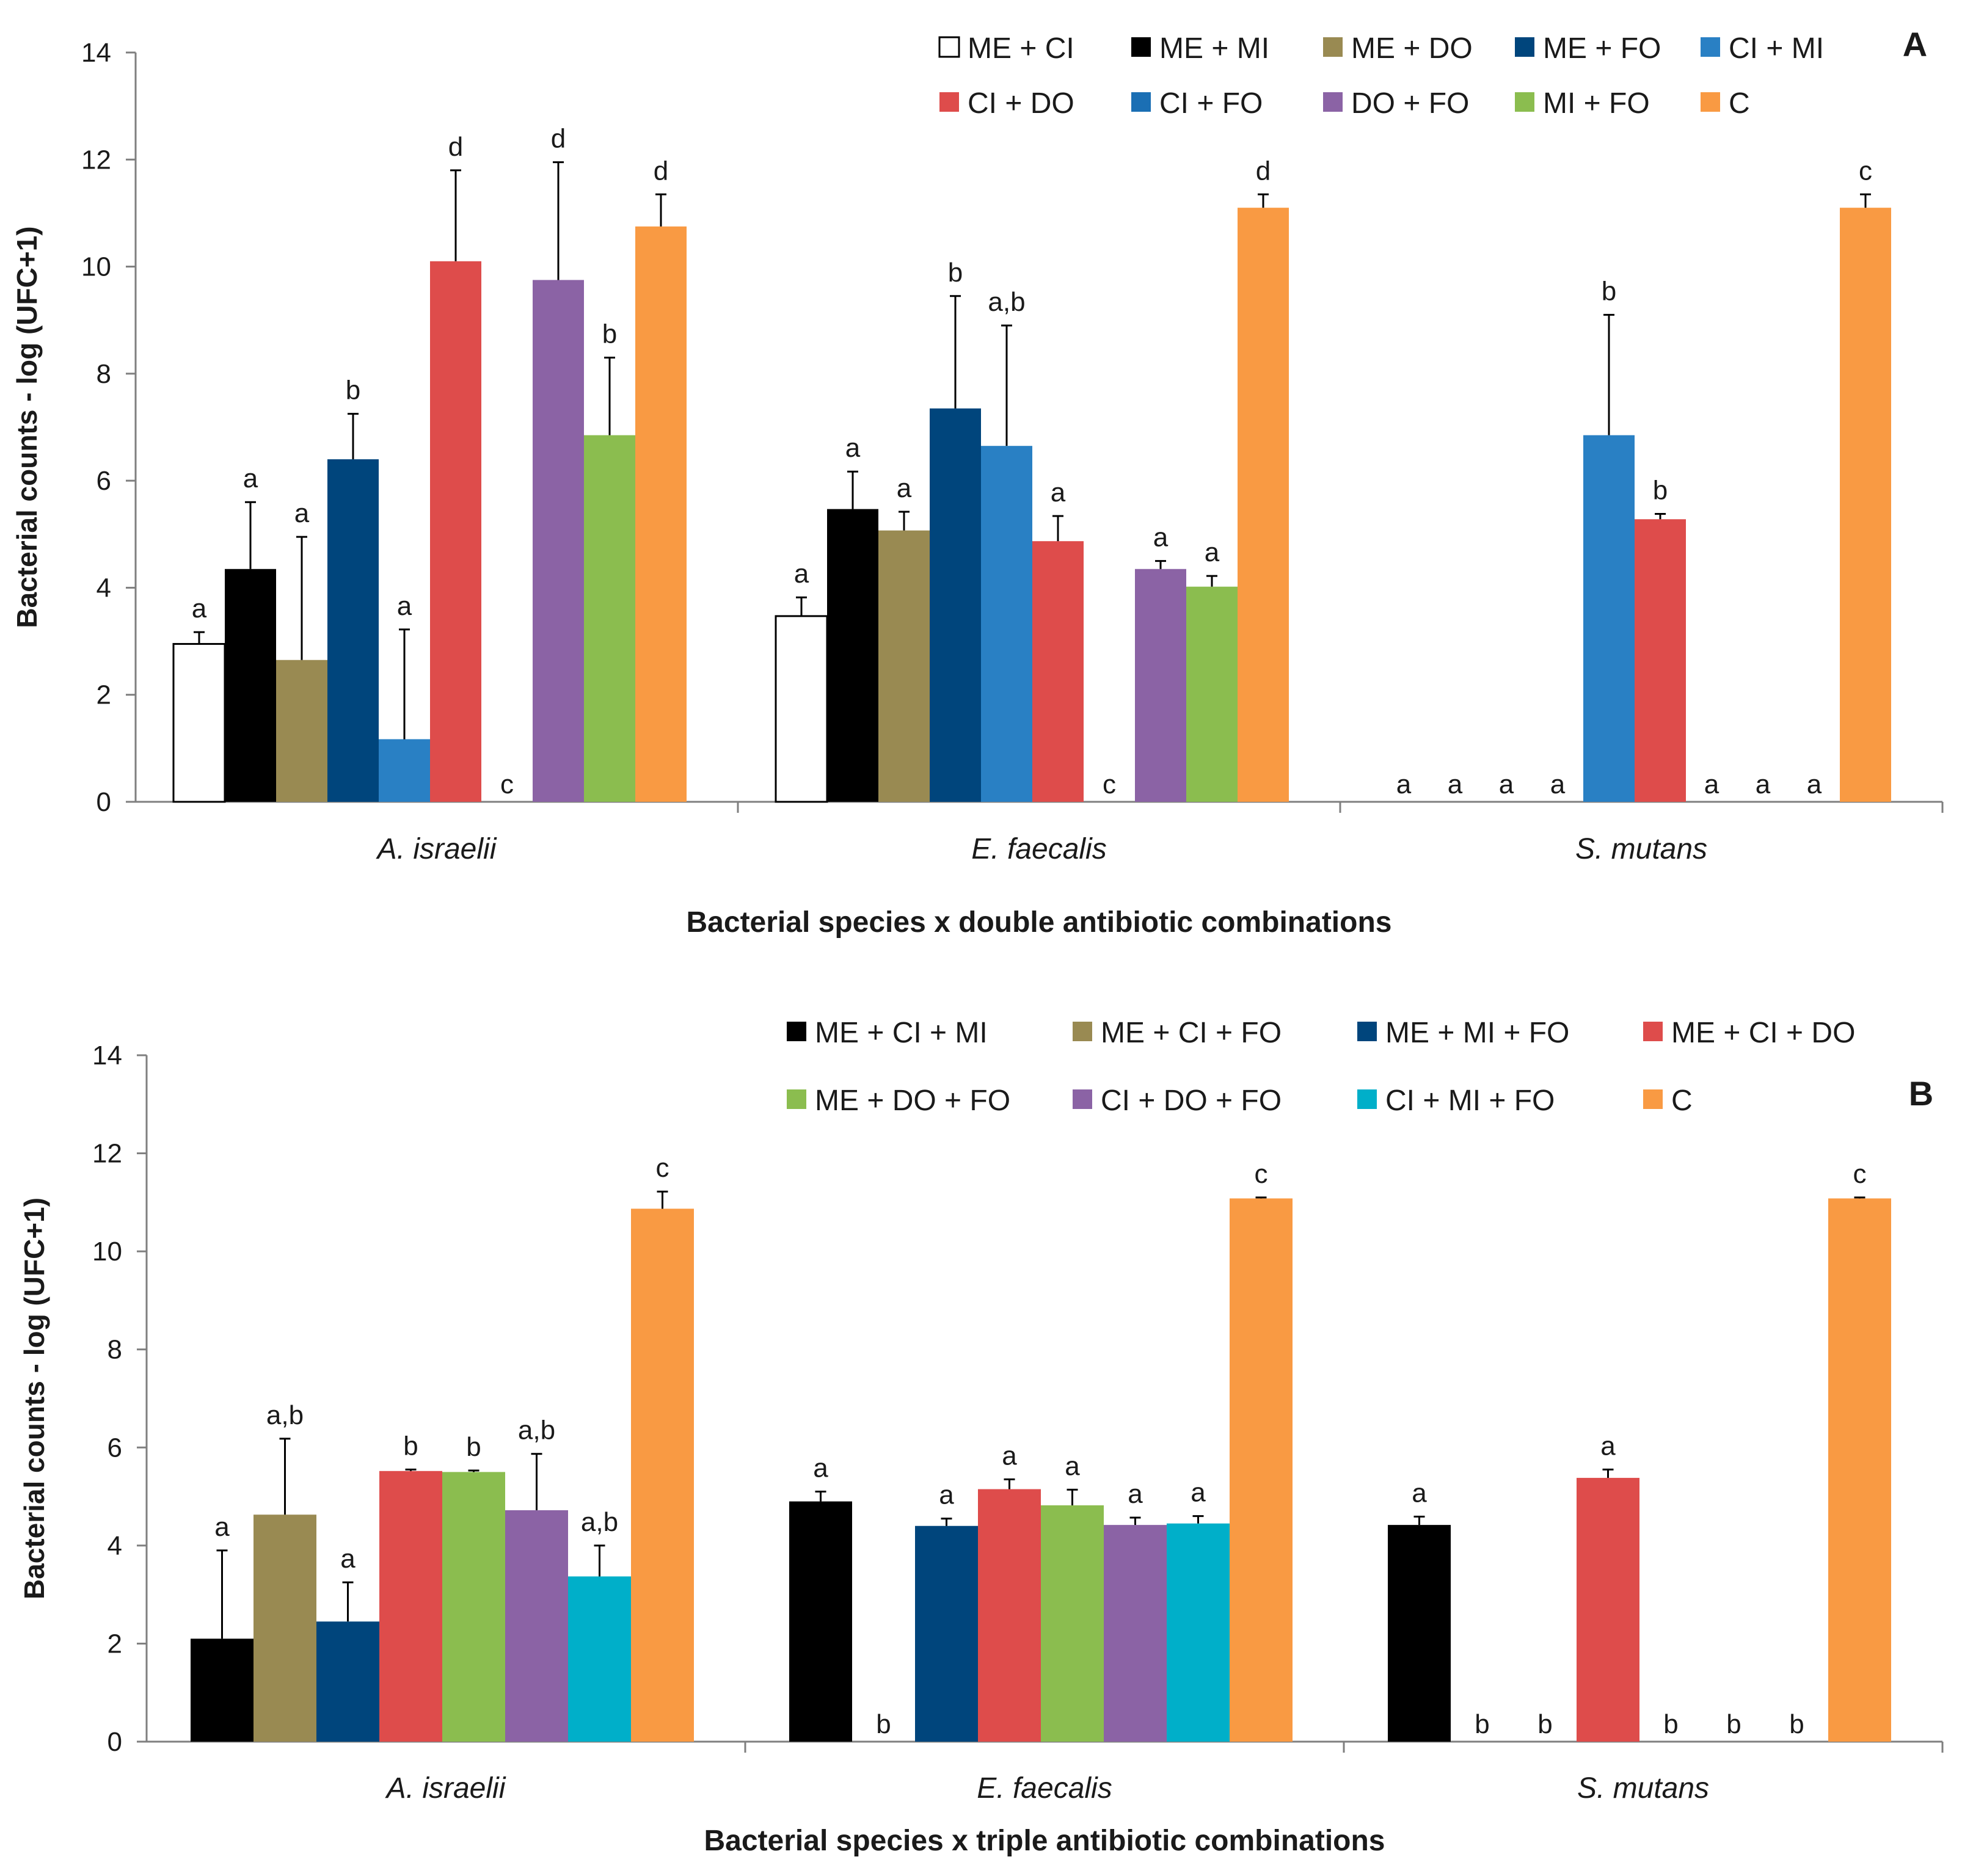 Image resolution: width=1962 pixels, height=1876 pixels. I want to click on legend-label: ME + FO, so click(1602, 48).